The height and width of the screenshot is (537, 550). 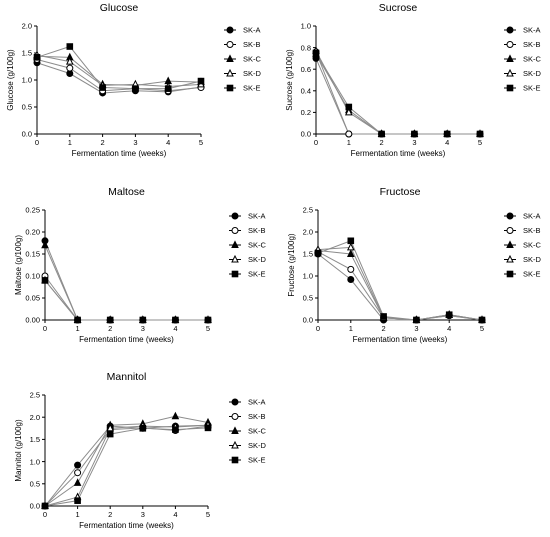 What do you see at coordinates (349, 142) in the screenshot?
I see `sucrose-x-tick-label: 1` at bounding box center [349, 142].